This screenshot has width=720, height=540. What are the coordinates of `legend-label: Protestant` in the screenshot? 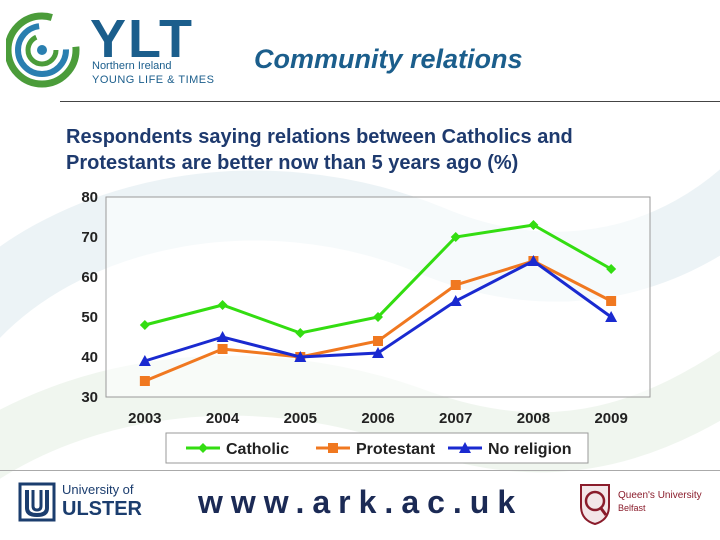 It's located at (396, 449).